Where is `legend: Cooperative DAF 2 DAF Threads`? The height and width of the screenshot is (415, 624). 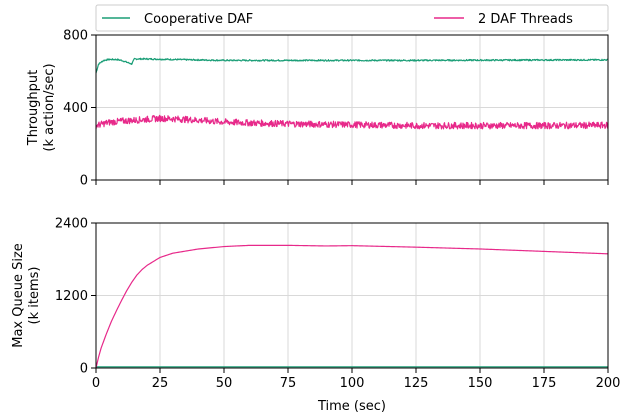
legend: Cooperative DAF 2 DAF Threads is located at coordinates (352, 18).